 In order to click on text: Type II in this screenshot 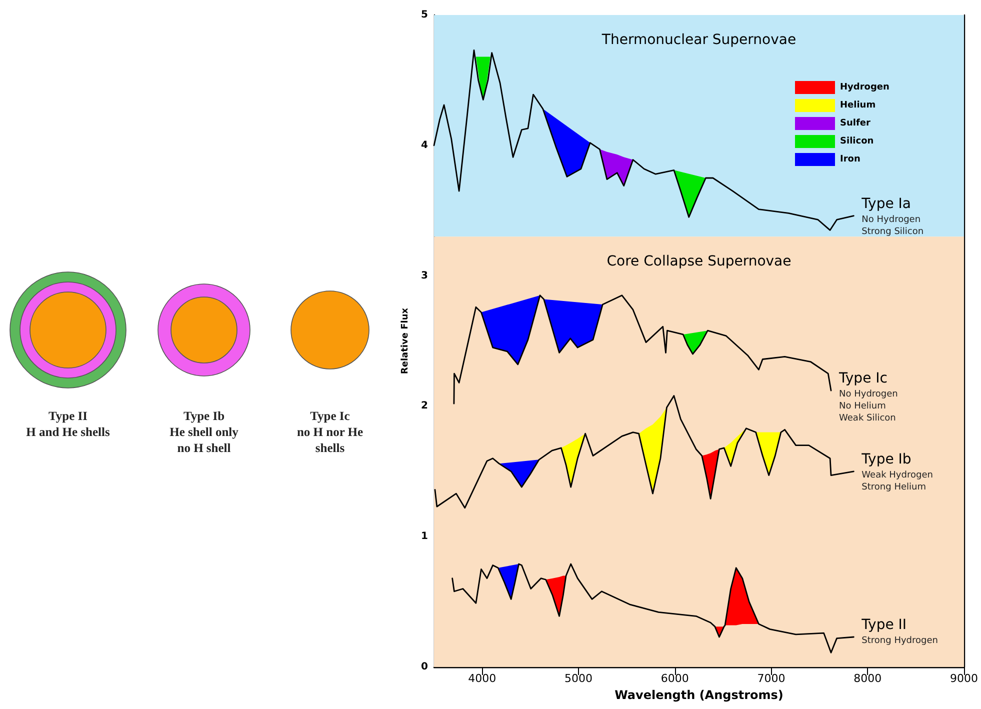, I will do `click(67, 416)`.